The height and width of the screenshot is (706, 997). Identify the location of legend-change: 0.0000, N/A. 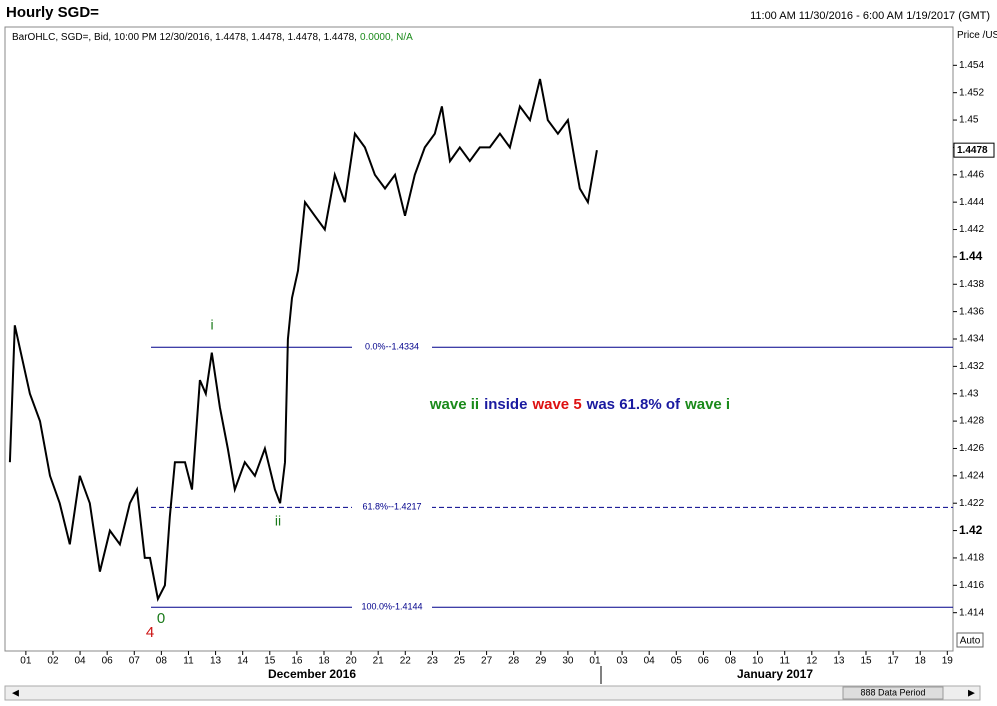
(386, 37).